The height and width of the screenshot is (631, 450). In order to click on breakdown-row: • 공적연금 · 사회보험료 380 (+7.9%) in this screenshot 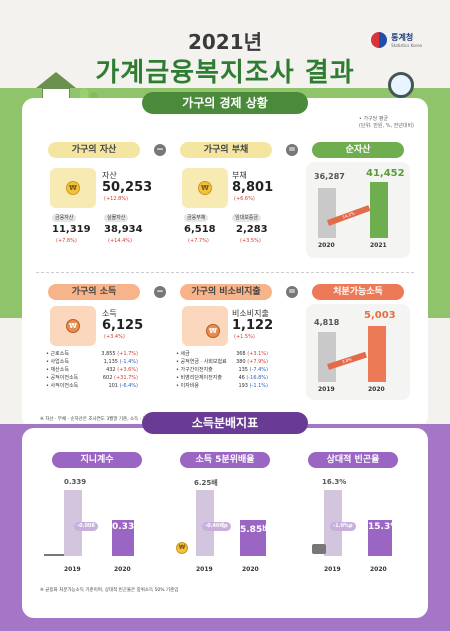, I will do `click(222, 362)`.